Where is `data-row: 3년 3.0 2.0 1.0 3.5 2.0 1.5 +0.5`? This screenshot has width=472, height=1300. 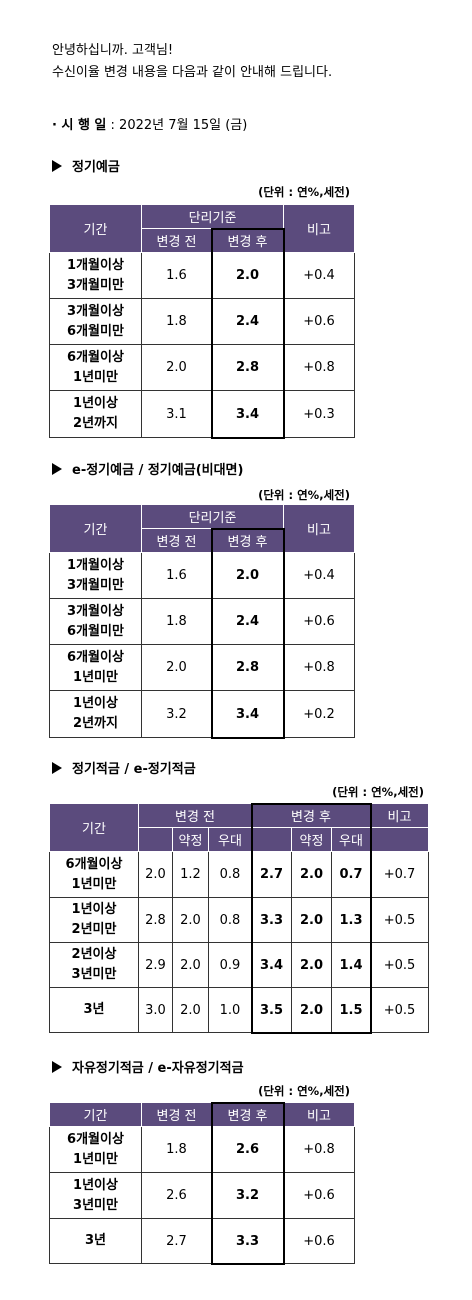 data-row: 3년 3.0 2.0 1.0 3.5 2.0 1.5 +0.5 is located at coordinates (239, 1010).